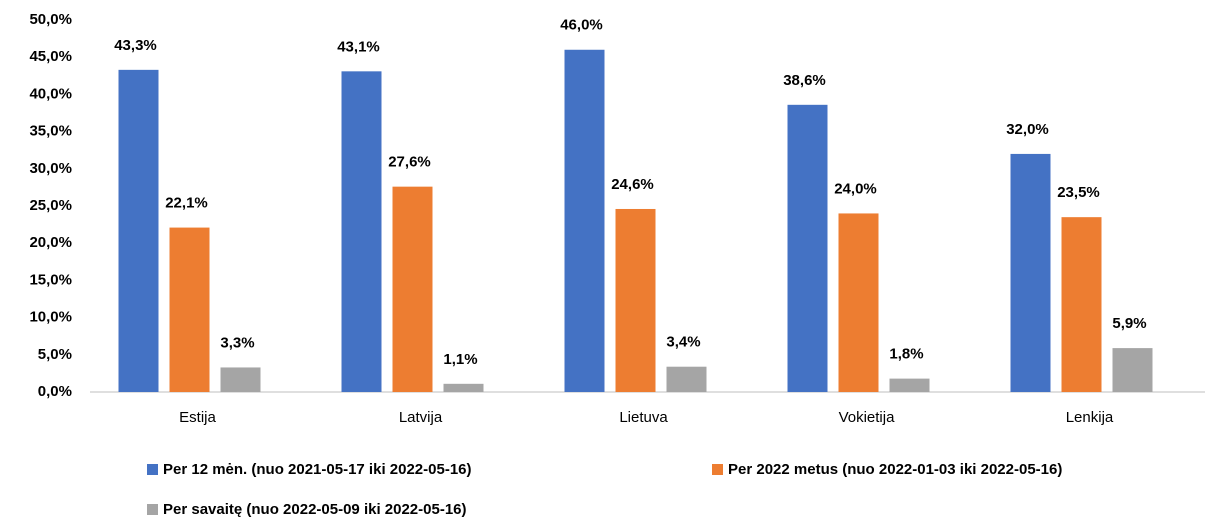  I want to click on value-label: 23,5%, so click(1078, 192).